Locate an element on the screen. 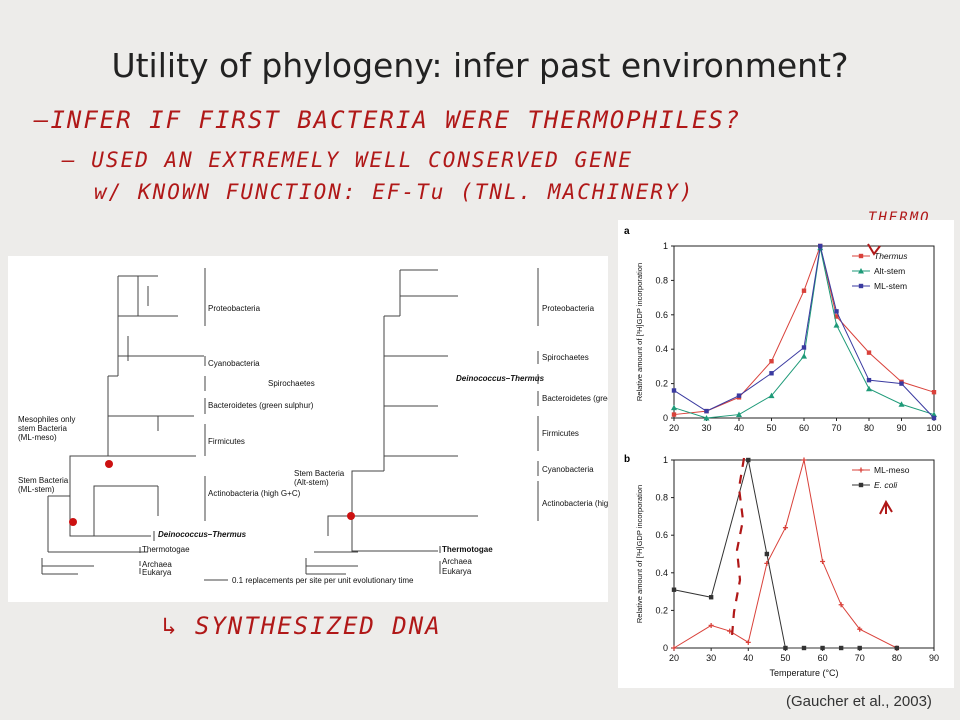  panel-a-x-tick-label: 50 is located at coordinates (771, 428).